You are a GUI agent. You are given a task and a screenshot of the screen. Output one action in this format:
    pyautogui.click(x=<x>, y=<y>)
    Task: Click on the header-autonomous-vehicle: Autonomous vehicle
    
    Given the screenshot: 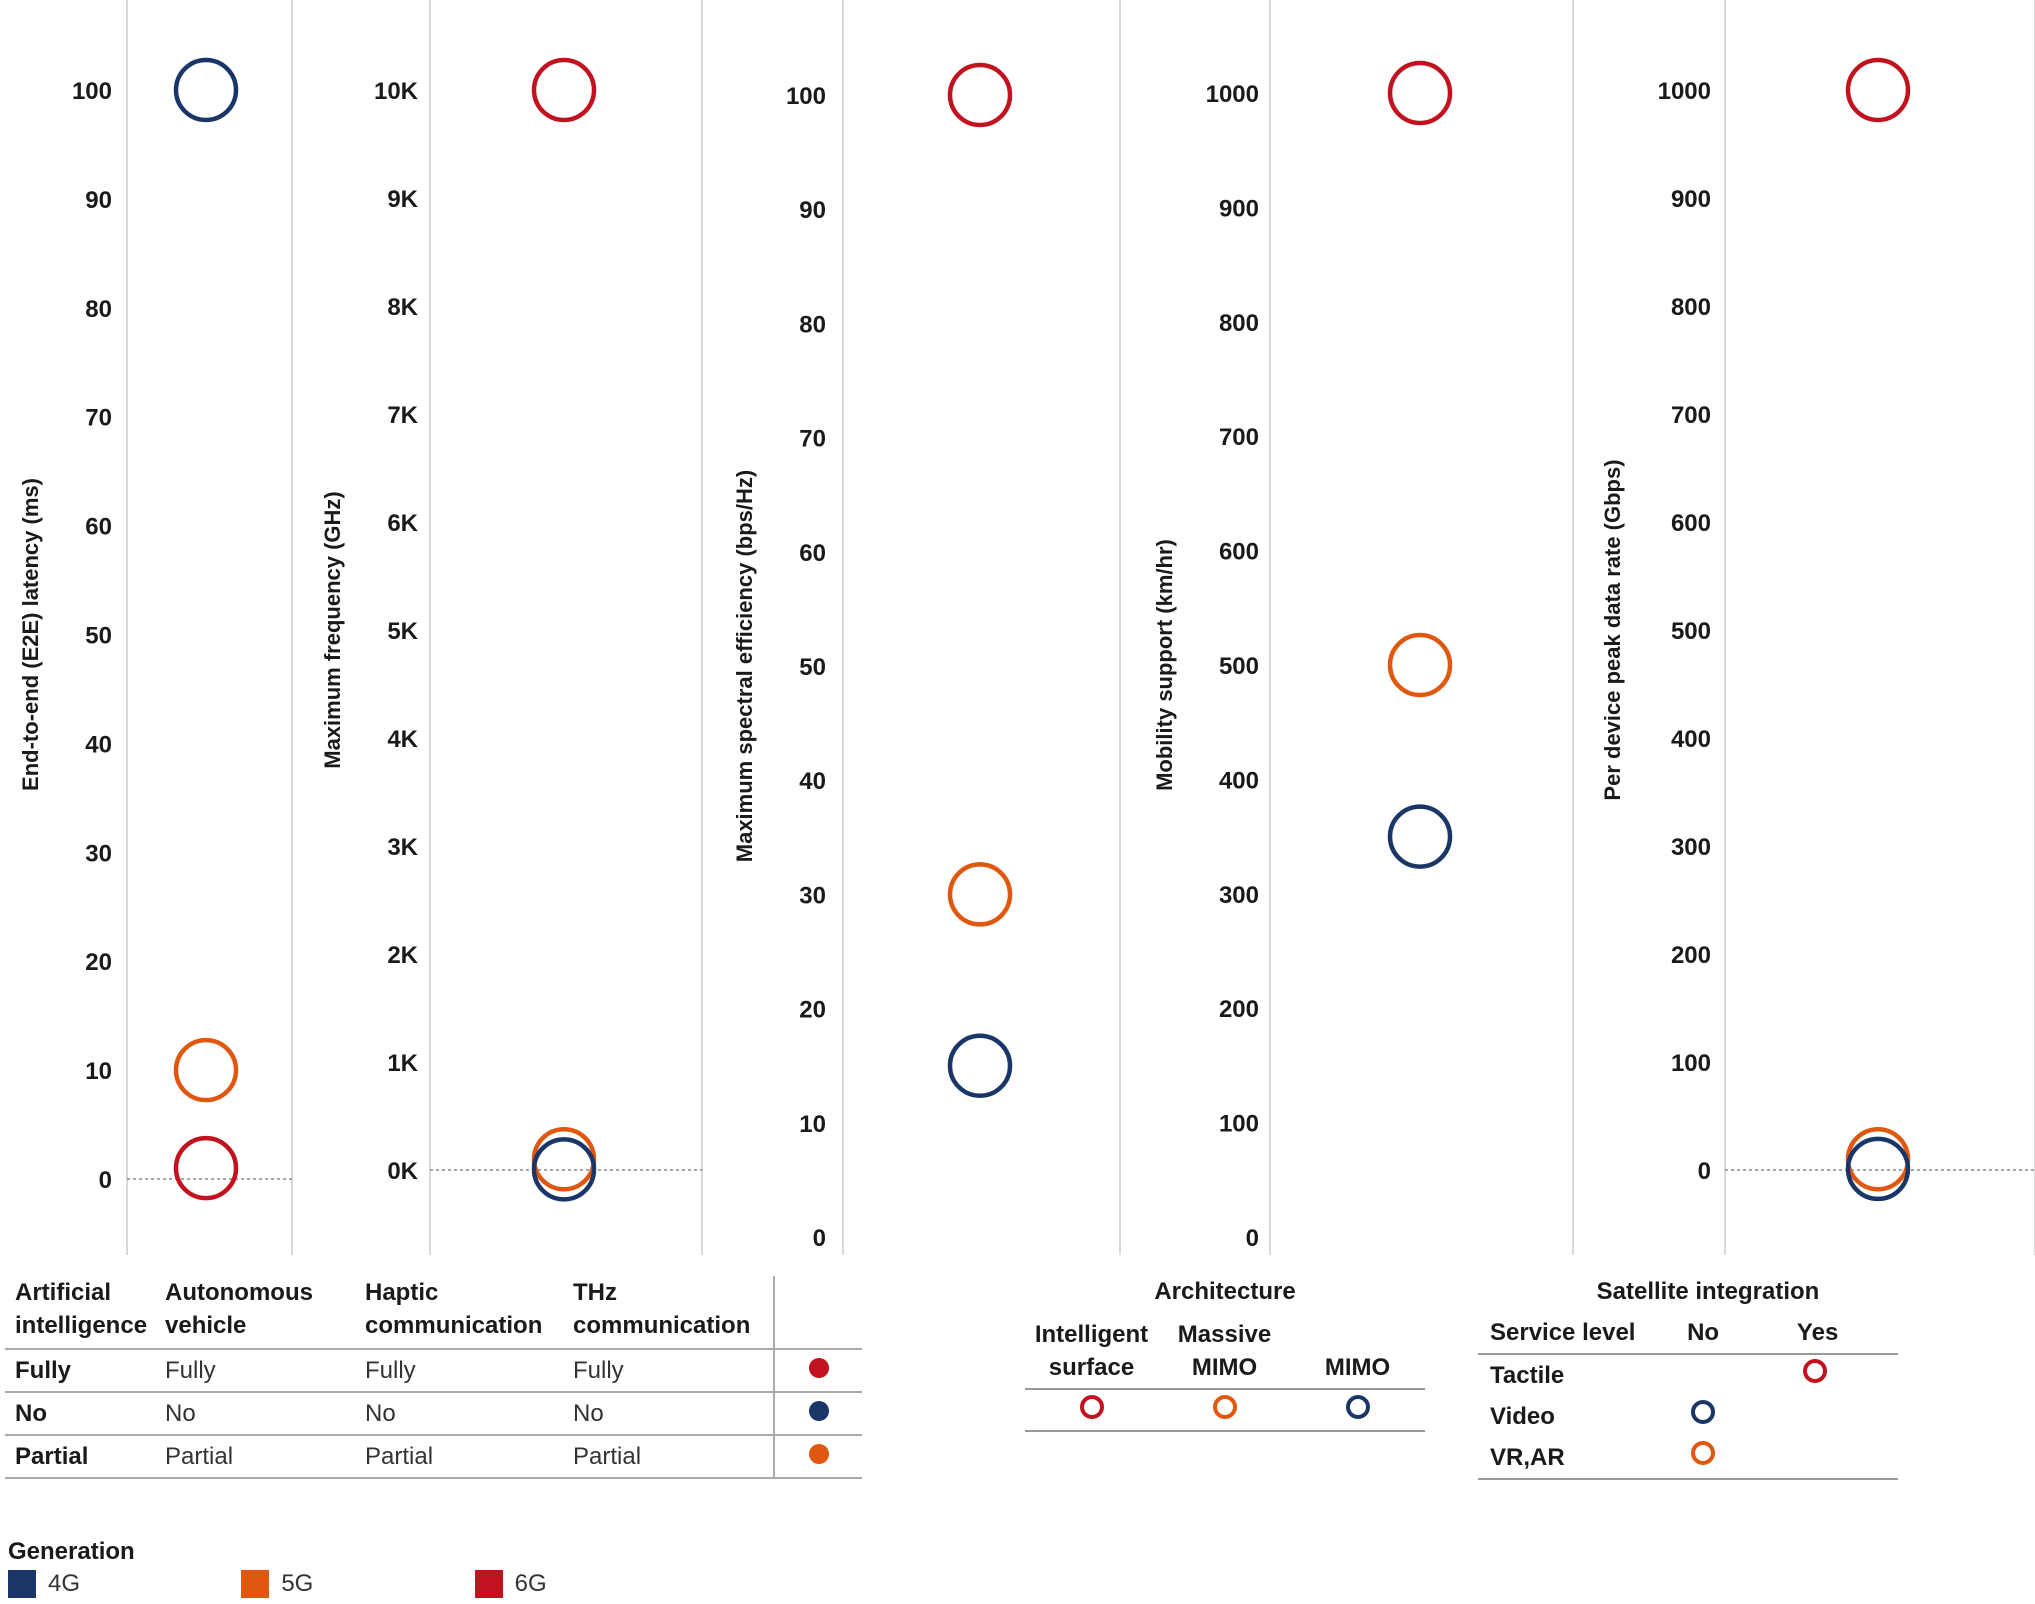 What is the action you would take?
    pyautogui.click(x=239, y=1309)
    